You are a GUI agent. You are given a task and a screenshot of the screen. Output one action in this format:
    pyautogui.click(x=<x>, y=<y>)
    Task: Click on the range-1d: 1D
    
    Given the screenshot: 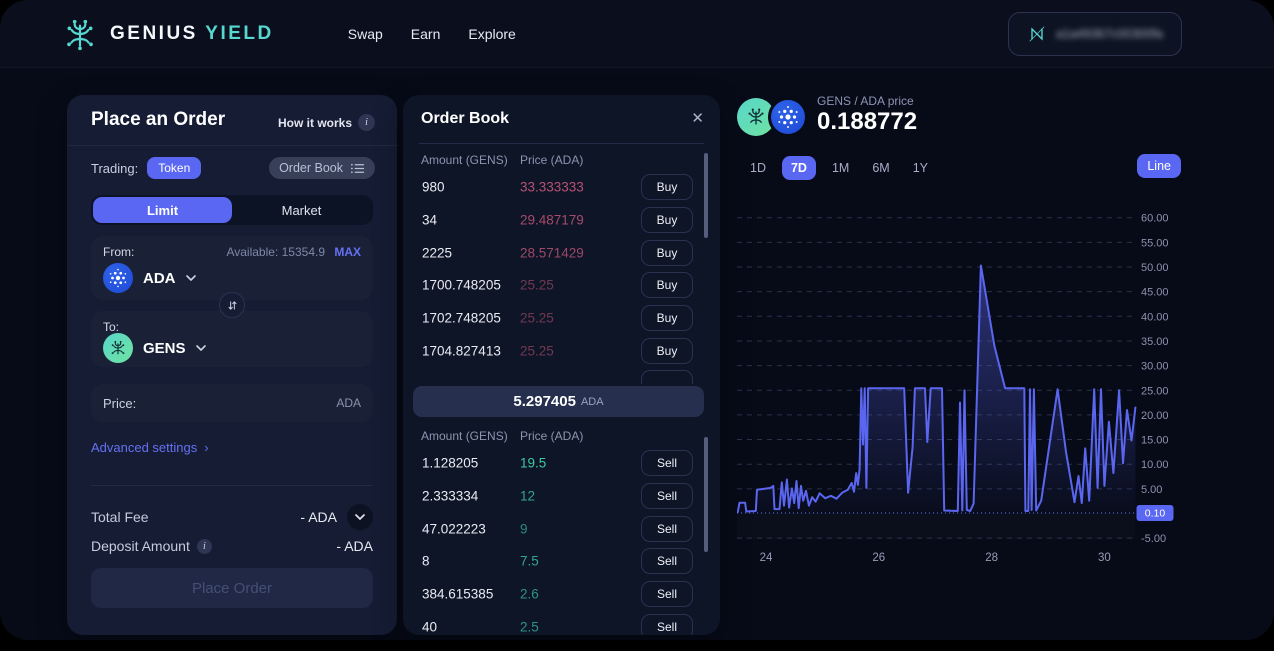 What is the action you would take?
    pyautogui.click(x=758, y=168)
    